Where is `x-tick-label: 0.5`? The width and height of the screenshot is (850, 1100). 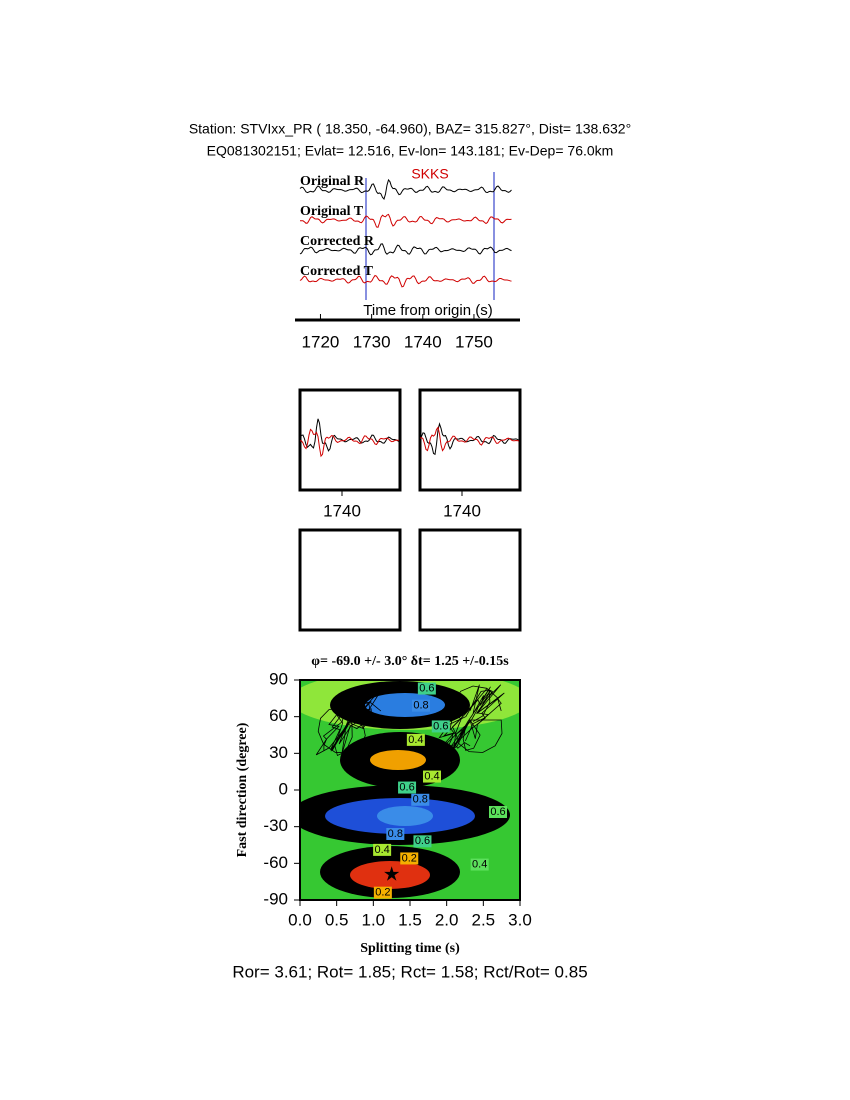 x-tick-label: 0.5 is located at coordinates (337, 919).